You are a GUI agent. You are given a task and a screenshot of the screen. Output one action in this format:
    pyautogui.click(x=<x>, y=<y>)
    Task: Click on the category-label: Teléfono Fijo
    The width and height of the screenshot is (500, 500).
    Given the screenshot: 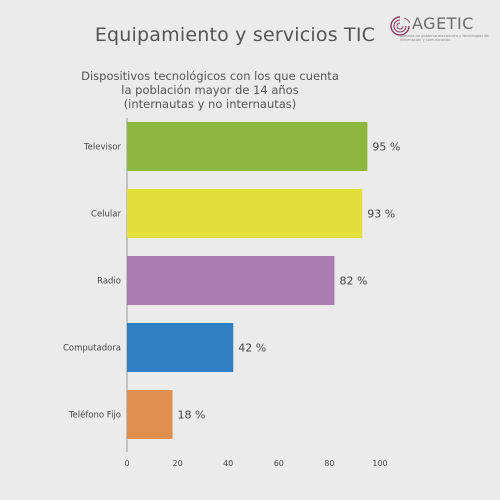 What is the action you would take?
    pyautogui.click(x=94, y=415)
    